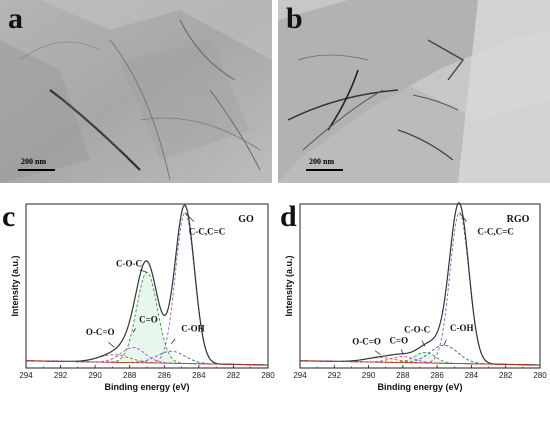  What do you see at coordinates (322, 161) in the screenshot?
I see `scale-bar-label-b: 200 nm` at bounding box center [322, 161].